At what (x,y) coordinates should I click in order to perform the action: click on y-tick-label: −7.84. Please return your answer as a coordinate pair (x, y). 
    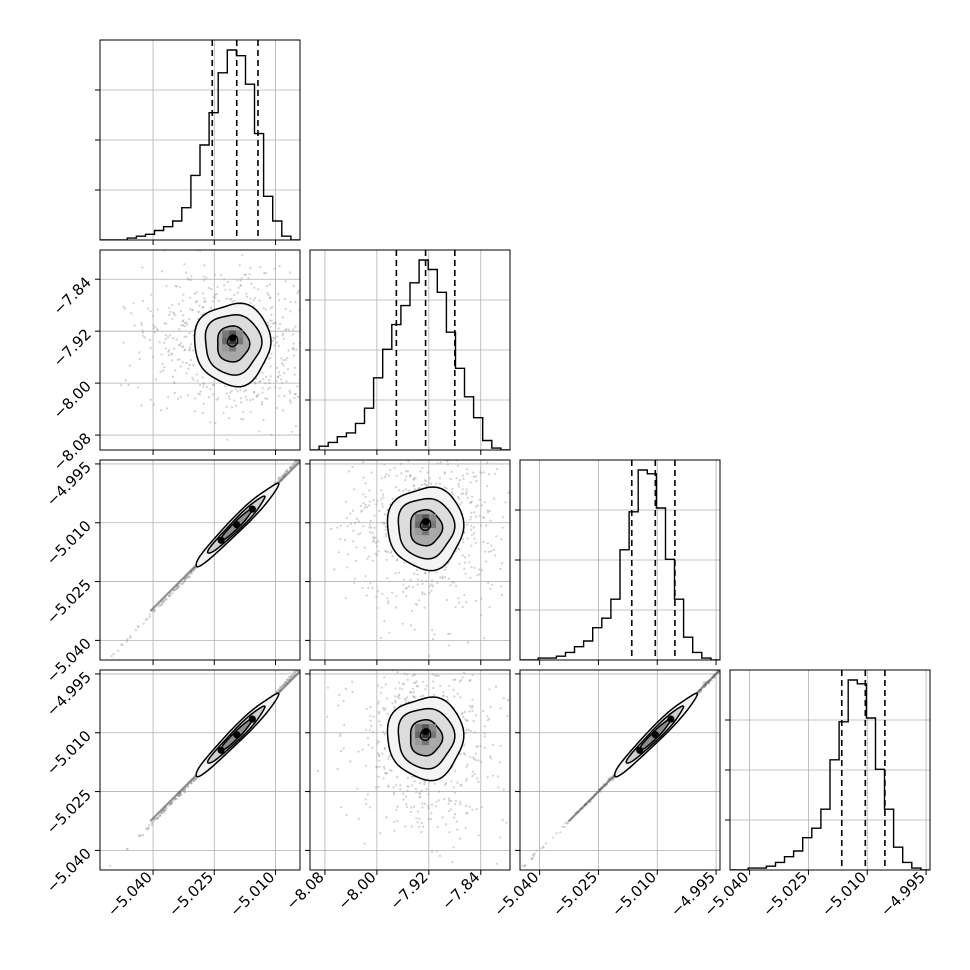
    Looking at the image, I should click on (72, 295).